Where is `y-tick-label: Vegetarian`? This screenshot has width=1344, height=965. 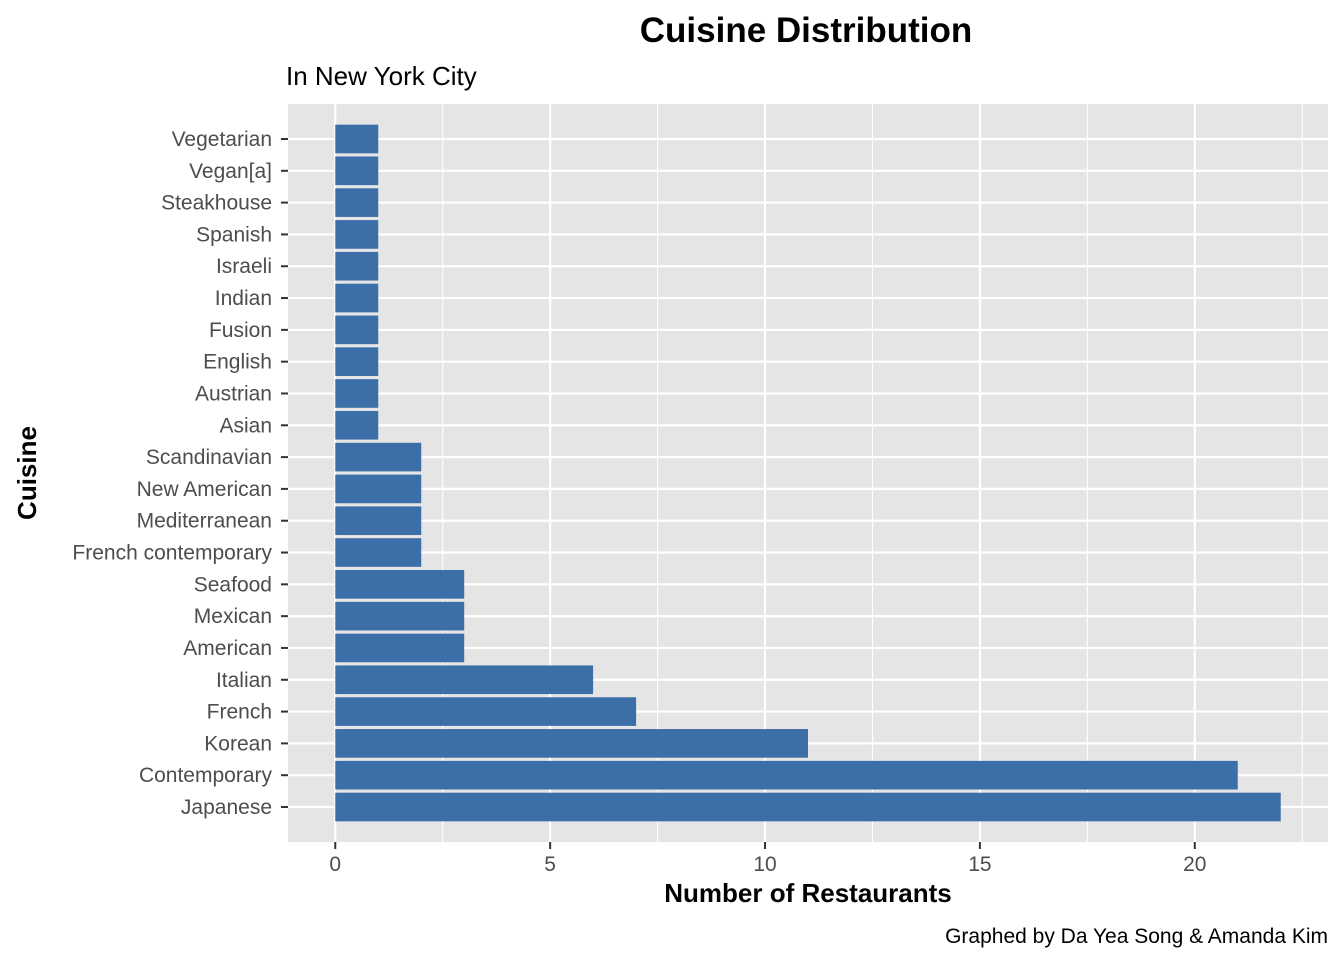
y-tick-label: Vegetarian is located at coordinates (222, 139).